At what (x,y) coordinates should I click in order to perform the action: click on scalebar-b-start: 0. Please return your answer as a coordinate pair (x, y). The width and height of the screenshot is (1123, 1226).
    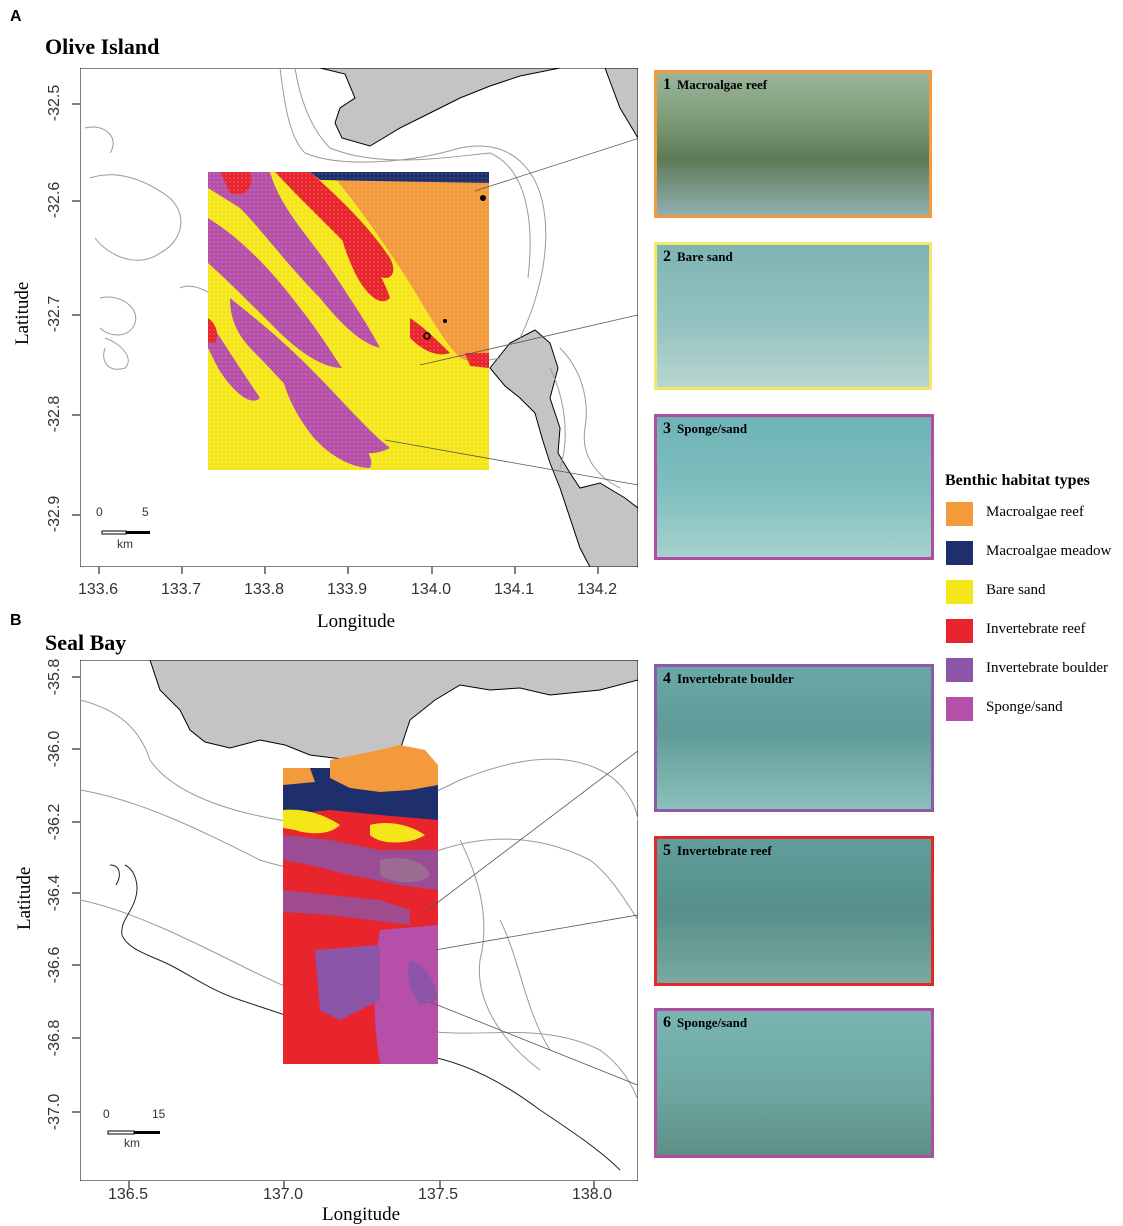
    Looking at the image, I should click on (106, 1114).